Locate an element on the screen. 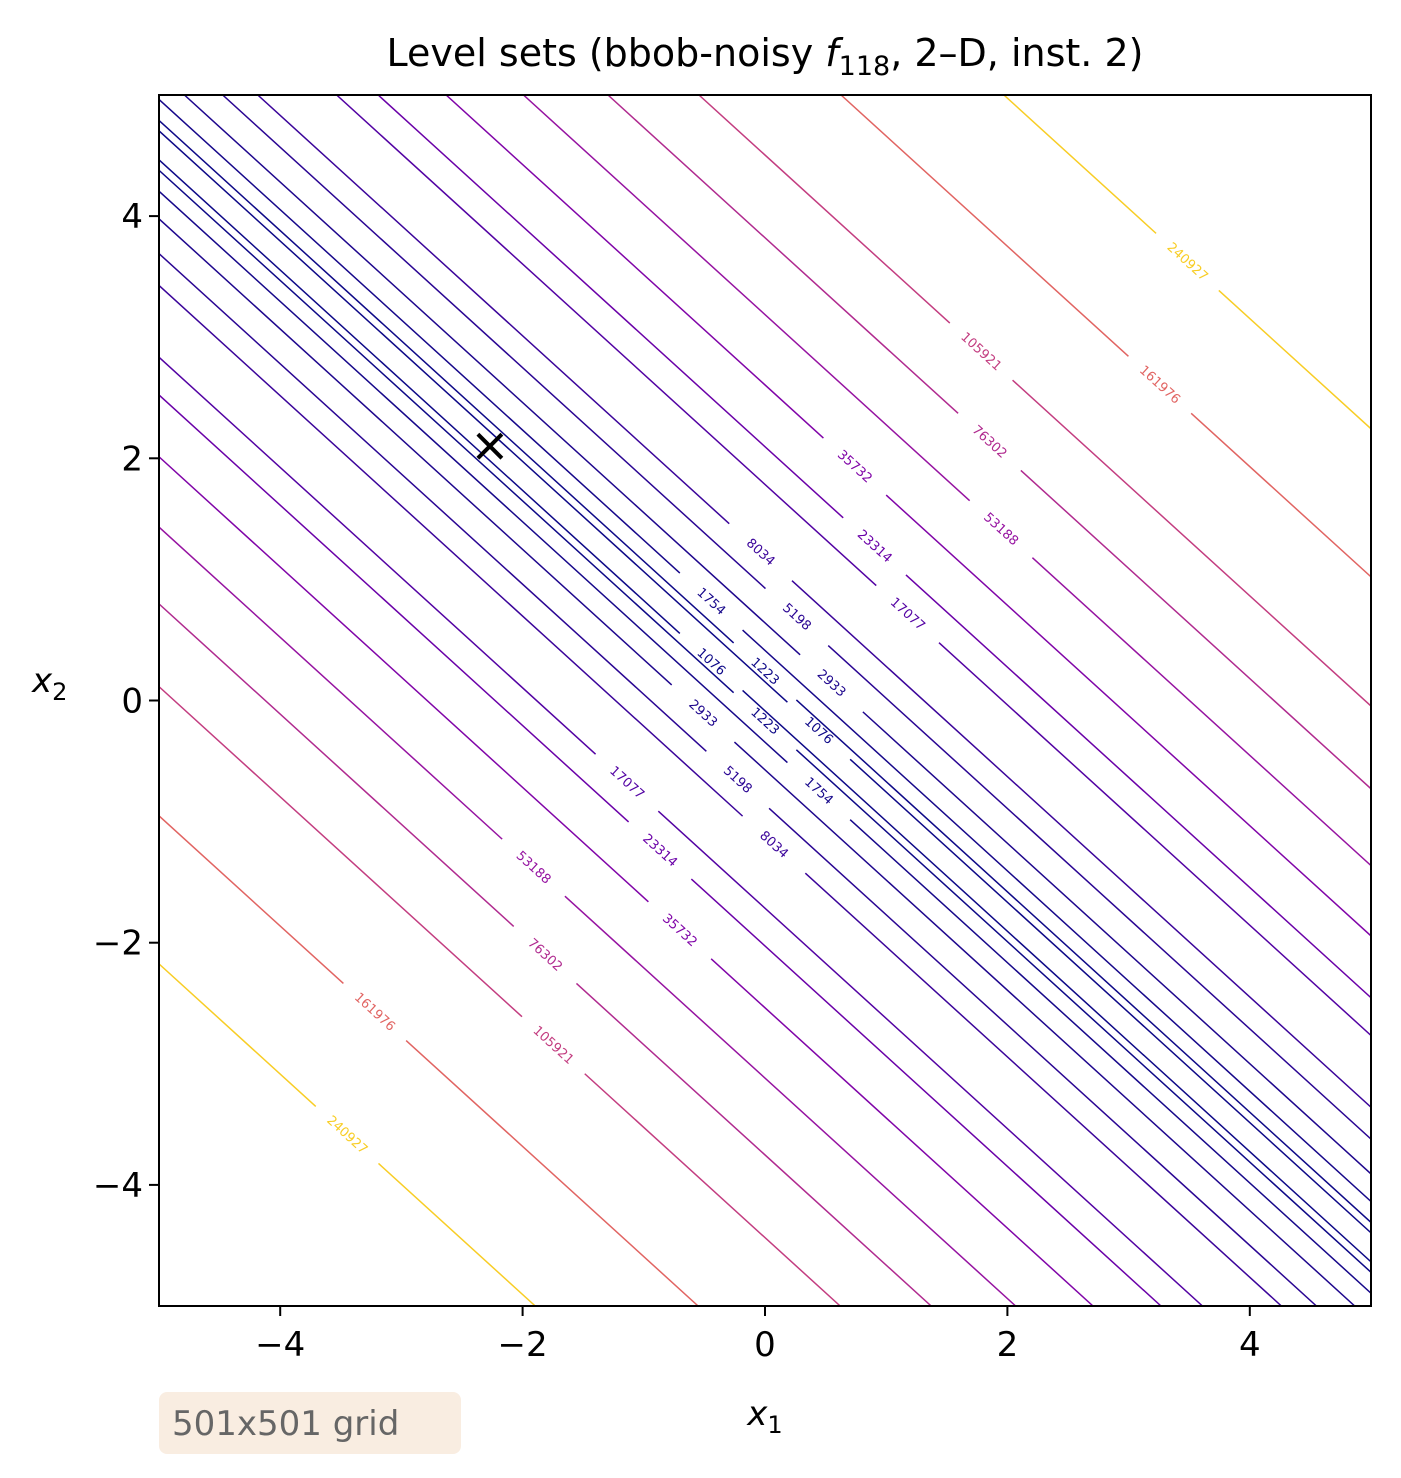 The height and width of the screenshot is (1478, 1401). x-label-sub: 1 is located at coordinates (774, 1425).